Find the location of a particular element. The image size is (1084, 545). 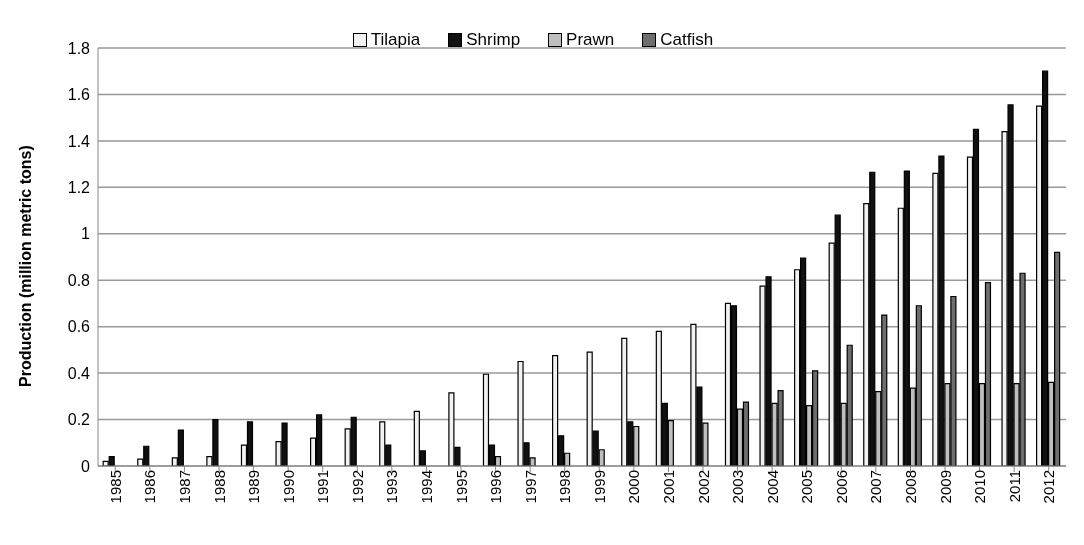

y-axis-title: Production (million metric tons) is located at coordinates (25, 266).